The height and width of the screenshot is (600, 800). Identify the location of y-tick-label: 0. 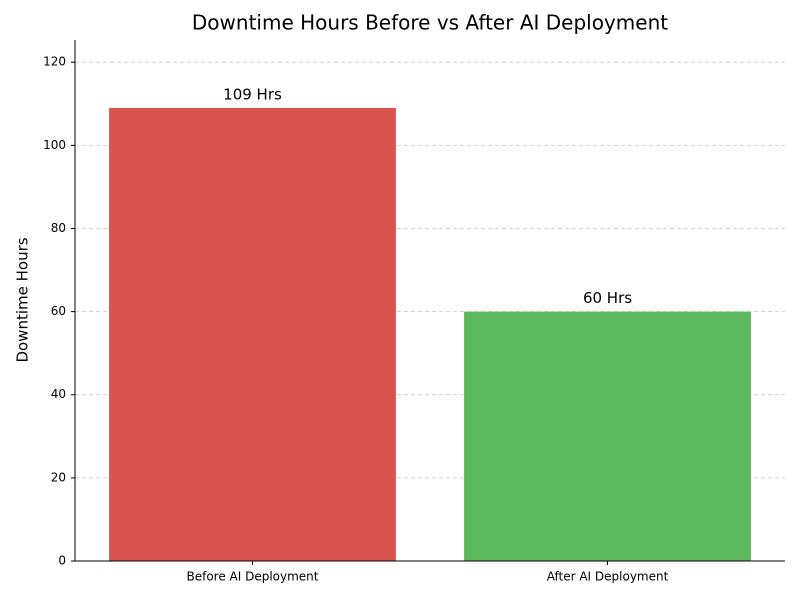
(62, 561).